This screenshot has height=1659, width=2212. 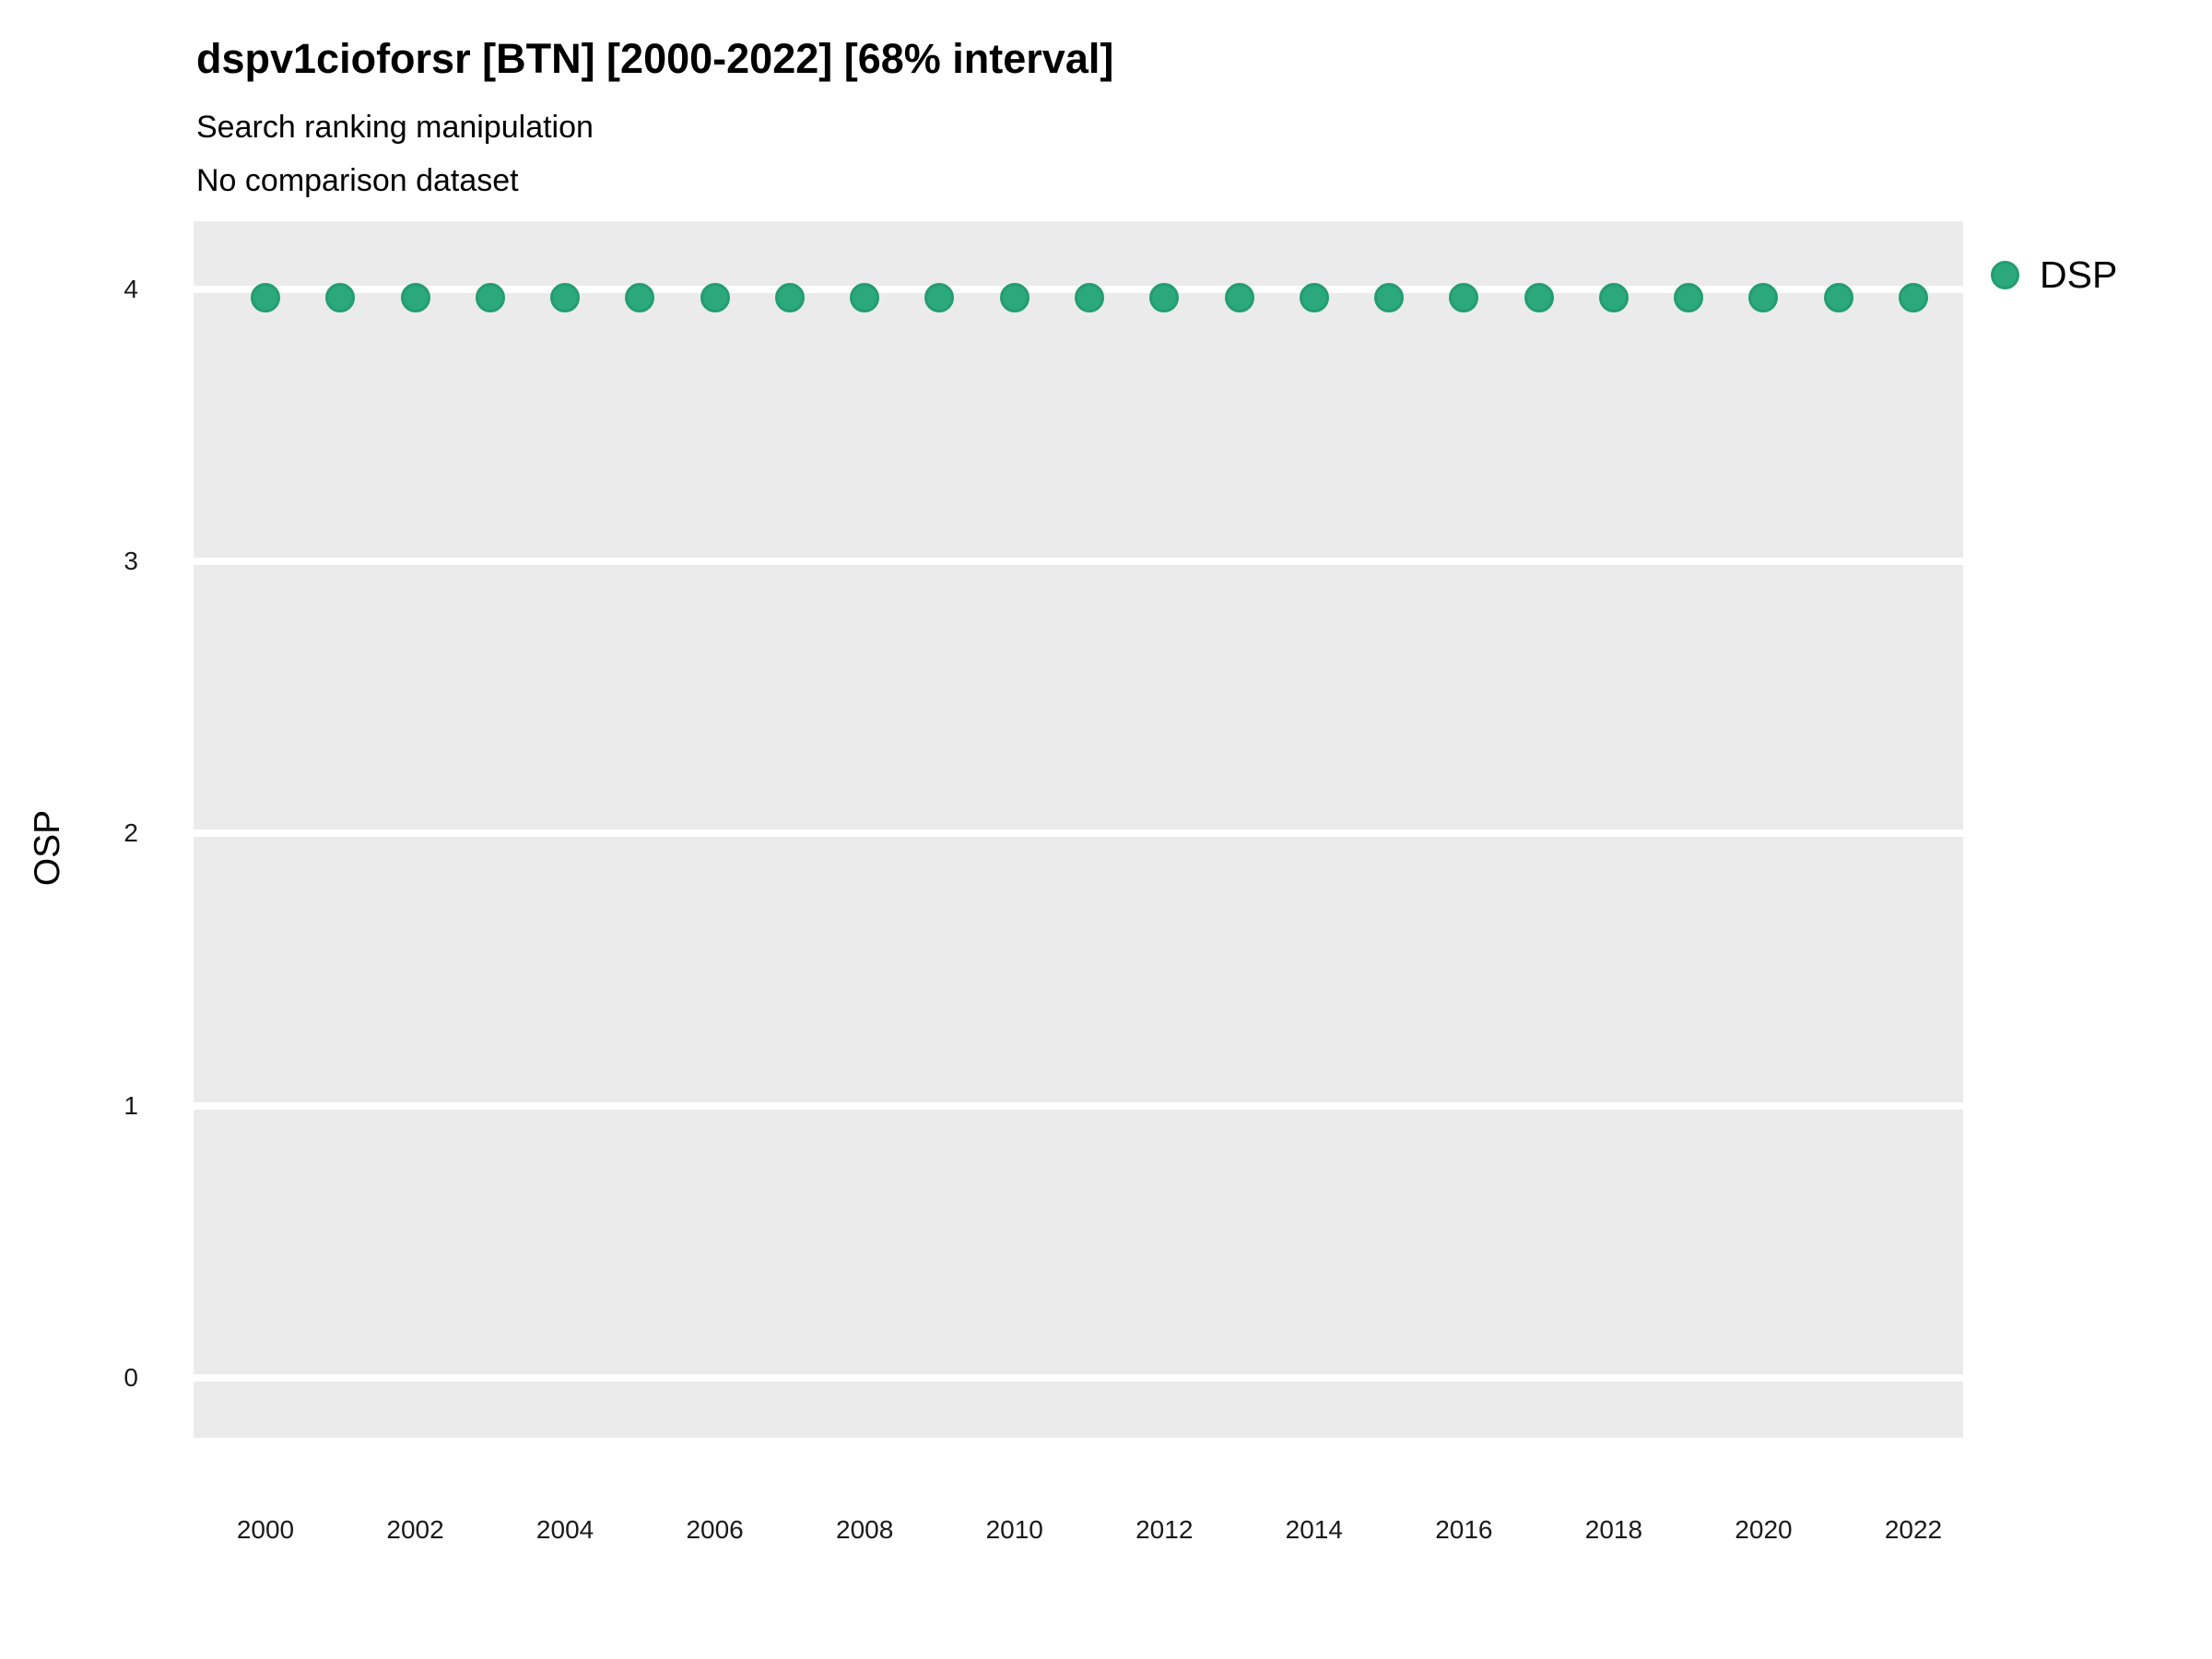 I want to click on data-point-dsp-2011, so click(x=1089, y=297).